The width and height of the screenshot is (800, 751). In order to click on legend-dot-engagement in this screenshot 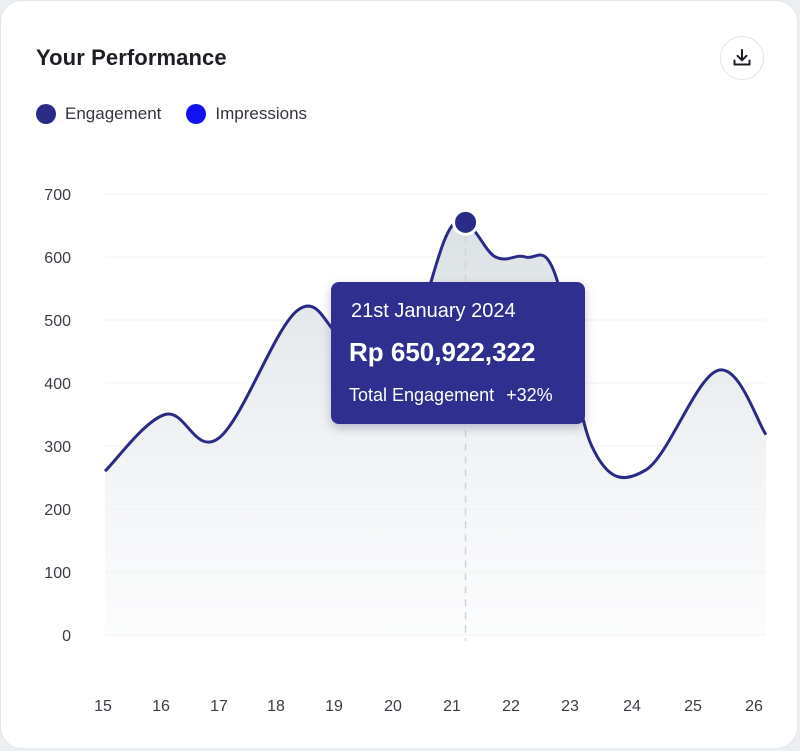, I will do `click(46, 114)`.